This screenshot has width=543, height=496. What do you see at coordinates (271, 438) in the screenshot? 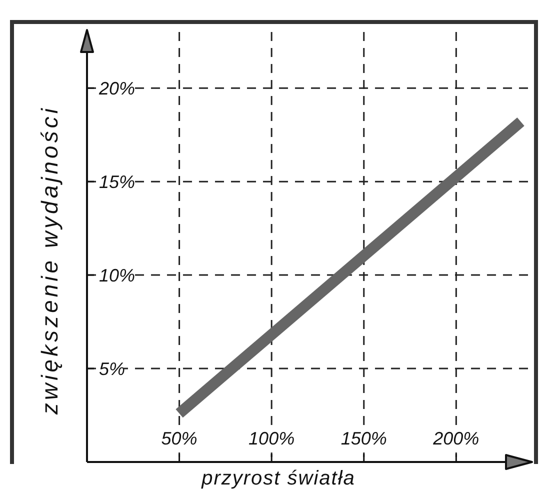
I see `x-tick-label: 100%` at bounding box center [271, 438].